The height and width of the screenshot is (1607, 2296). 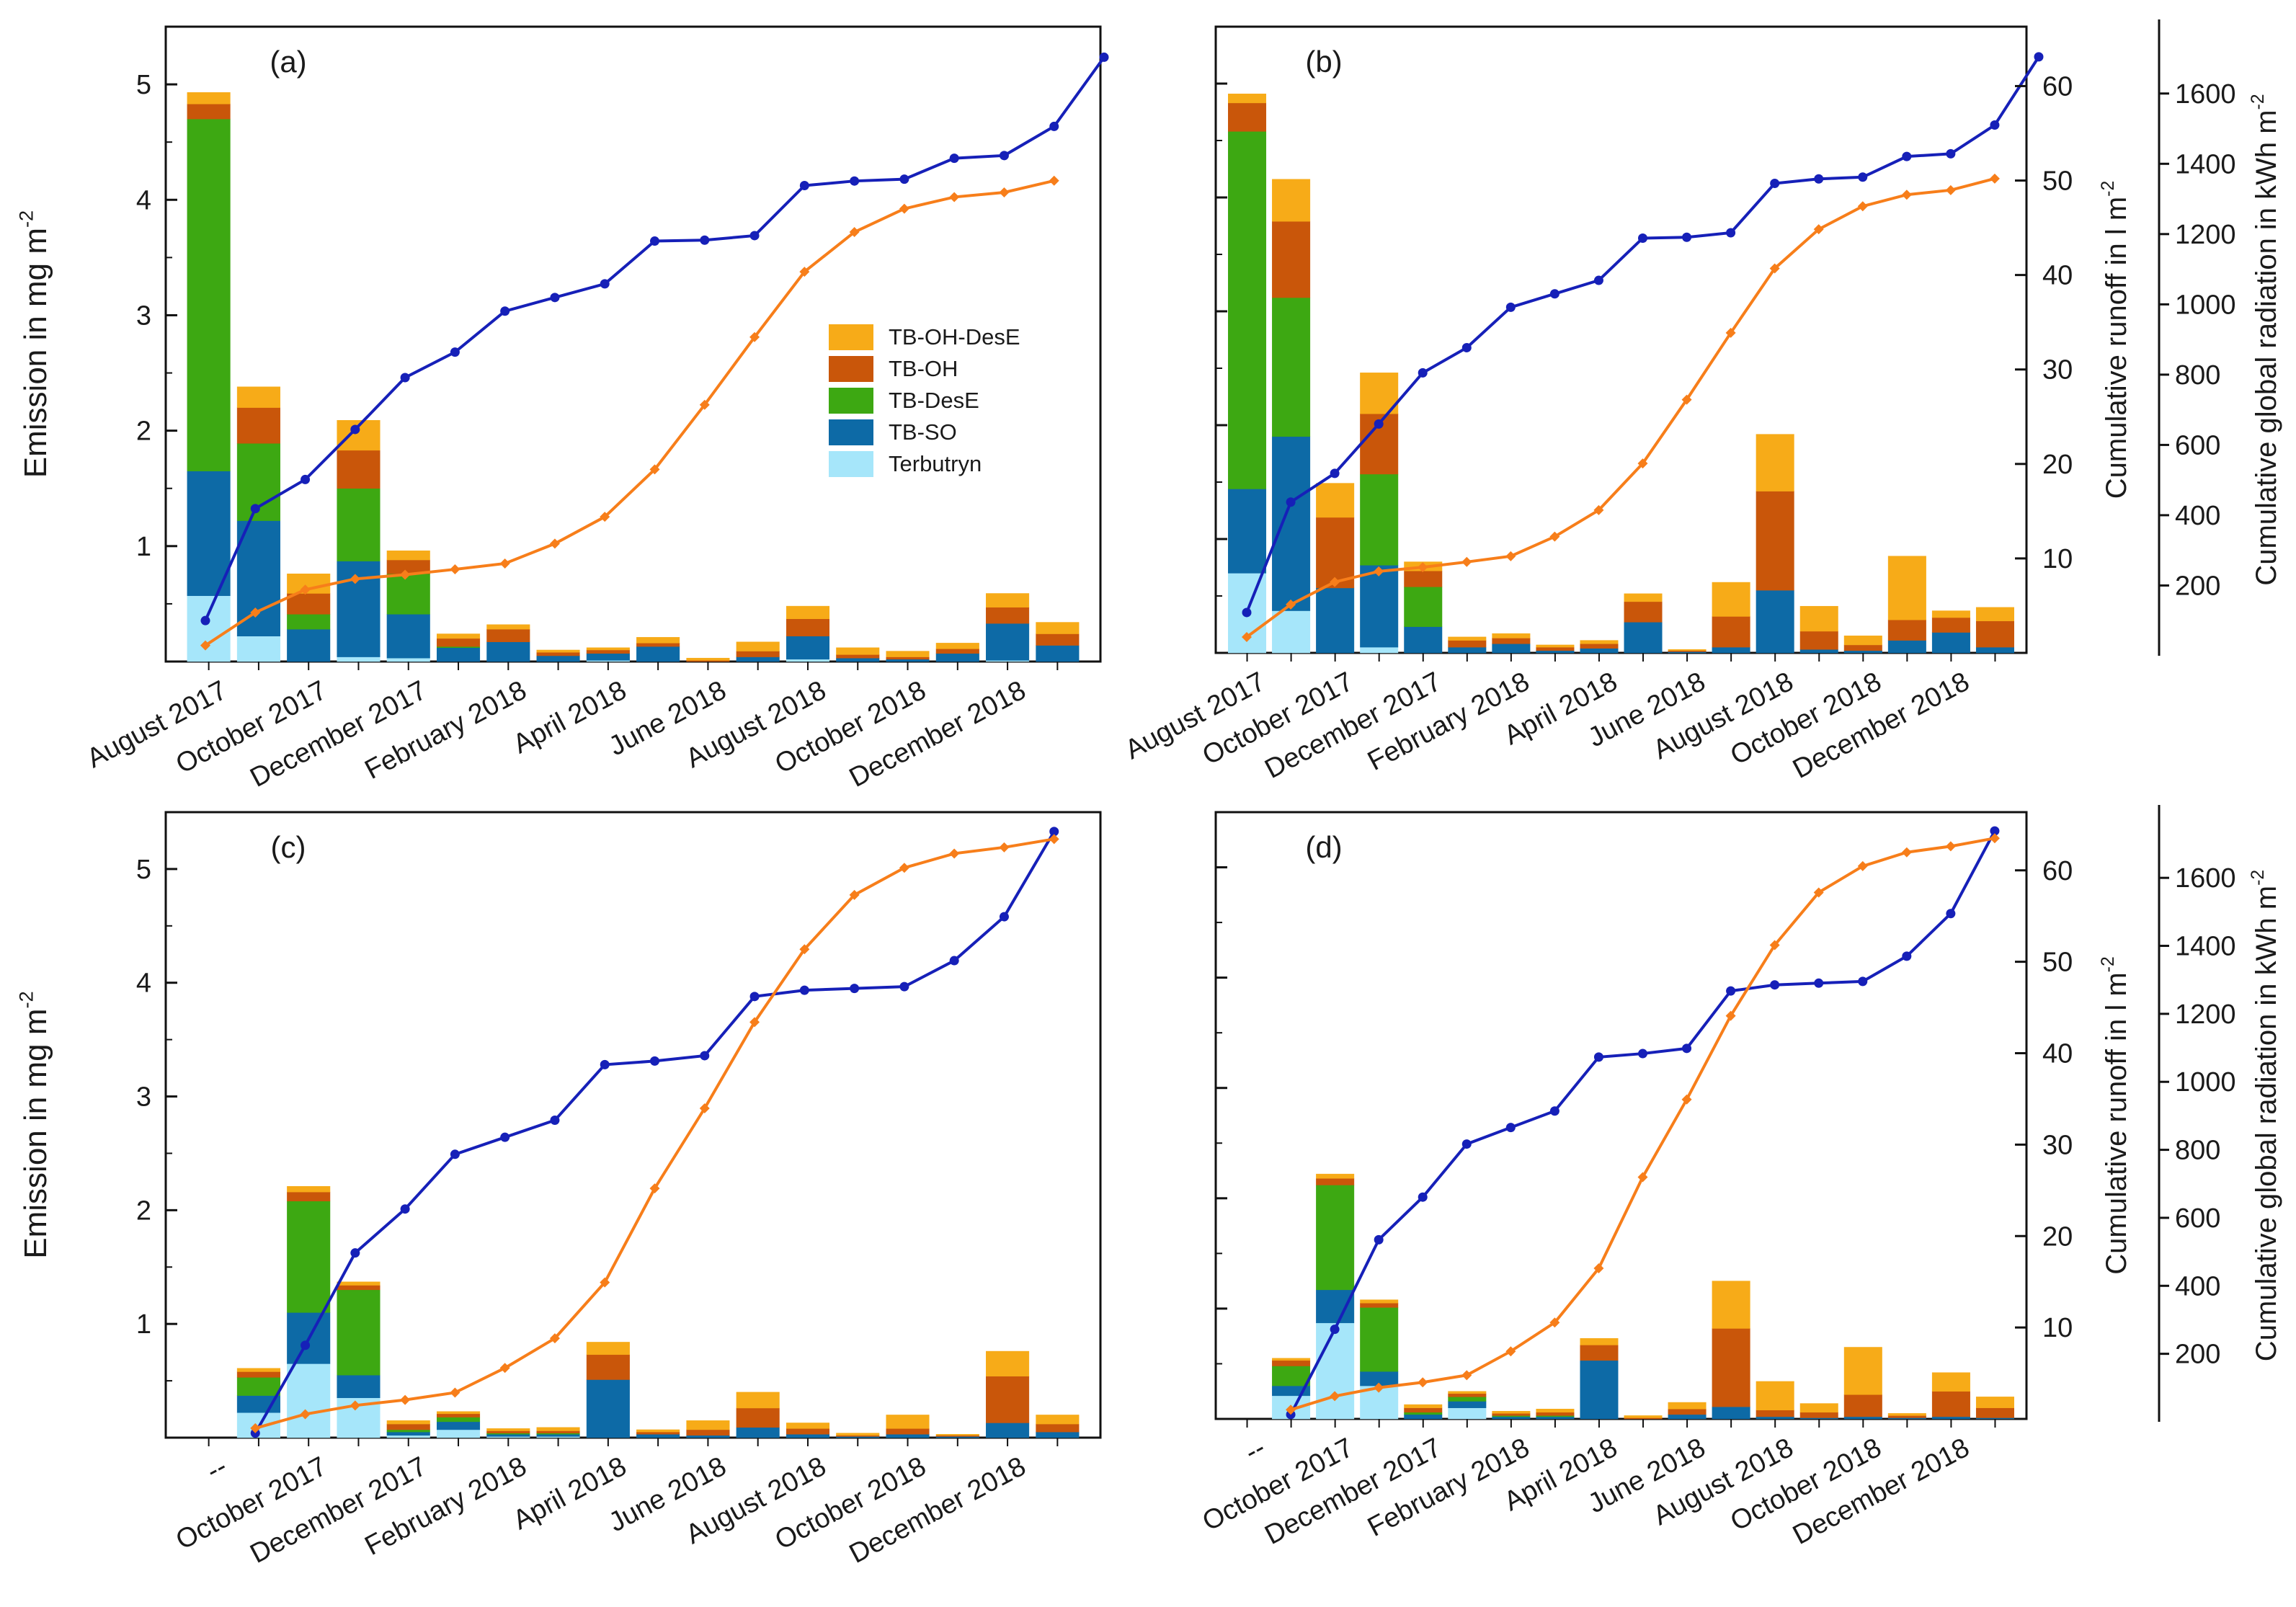 I want to click on left-axis-label-a: Emission in mg m-2, so click(x=34, y=344).